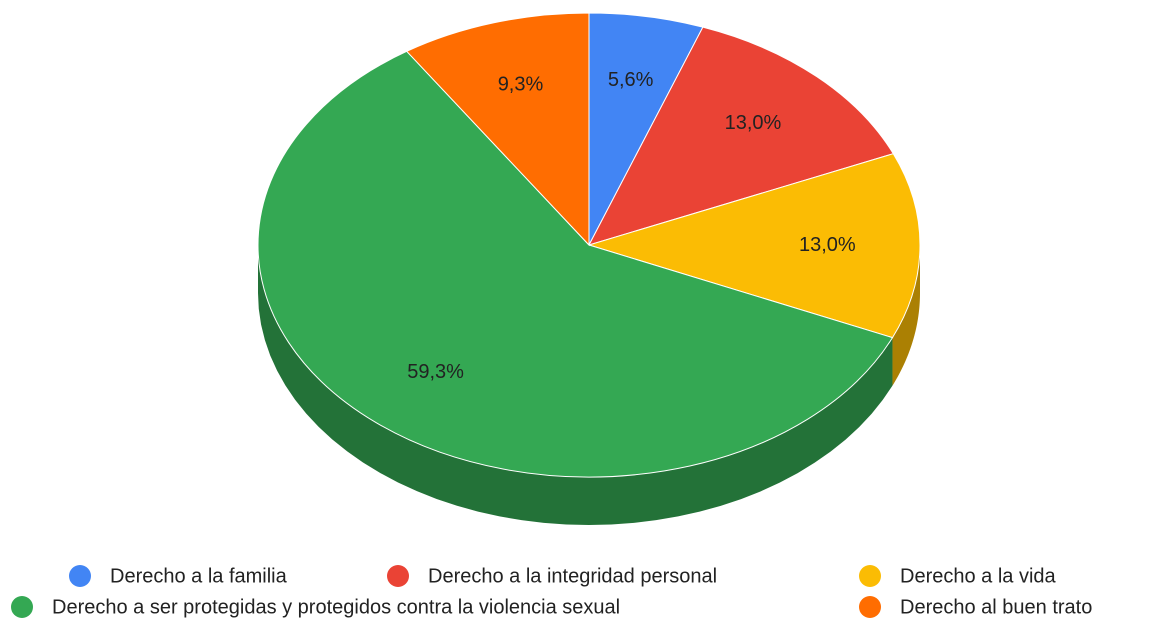 This screenshot has width=1169, height=623. I want to click on data-label: 5,6%, so click(631, 80).